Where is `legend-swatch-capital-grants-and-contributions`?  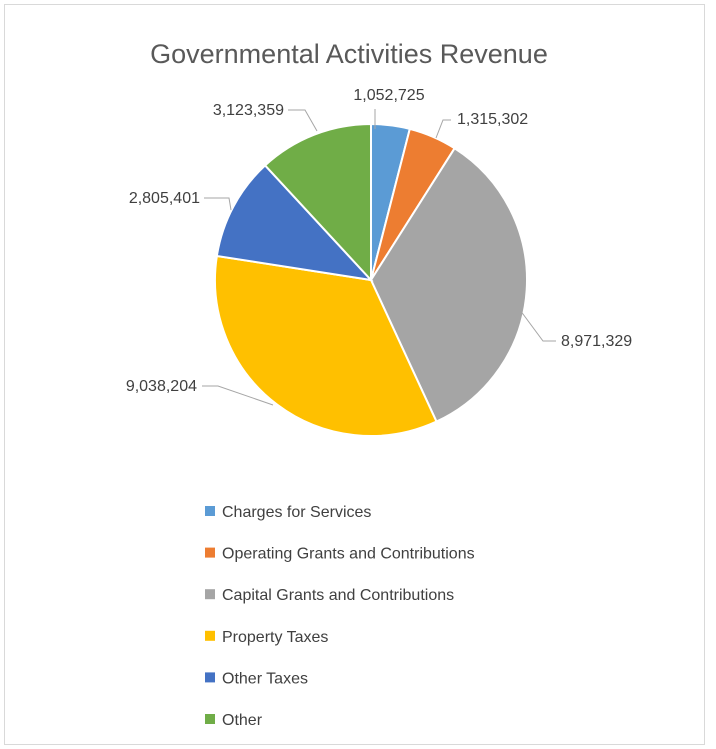 legend-swatch-capital-grants-and-contributions is located at coordinates (210, 594).